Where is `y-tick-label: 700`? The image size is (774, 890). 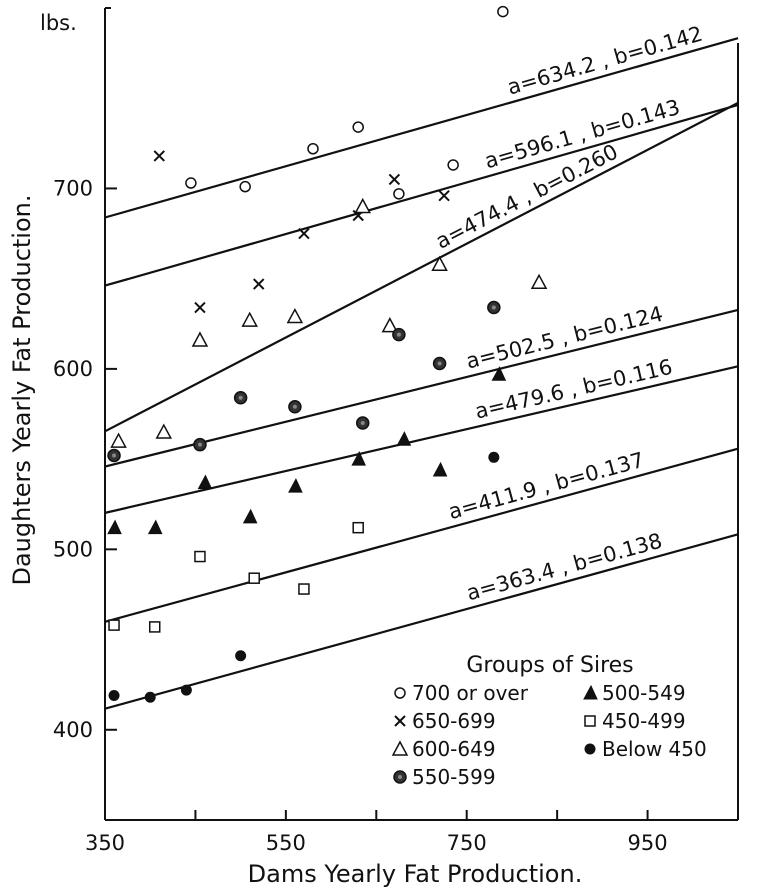
y-tick-label: 700 is located at coordinates (73, 188).